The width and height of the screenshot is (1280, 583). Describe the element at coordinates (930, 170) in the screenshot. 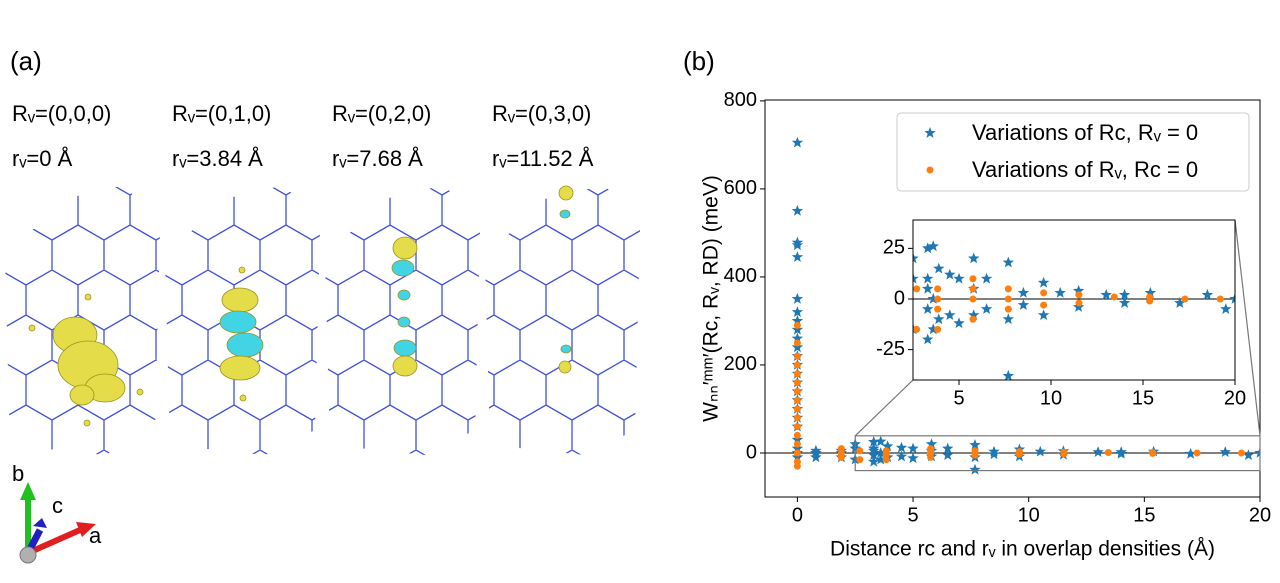

I see `legend-marker` at that location.